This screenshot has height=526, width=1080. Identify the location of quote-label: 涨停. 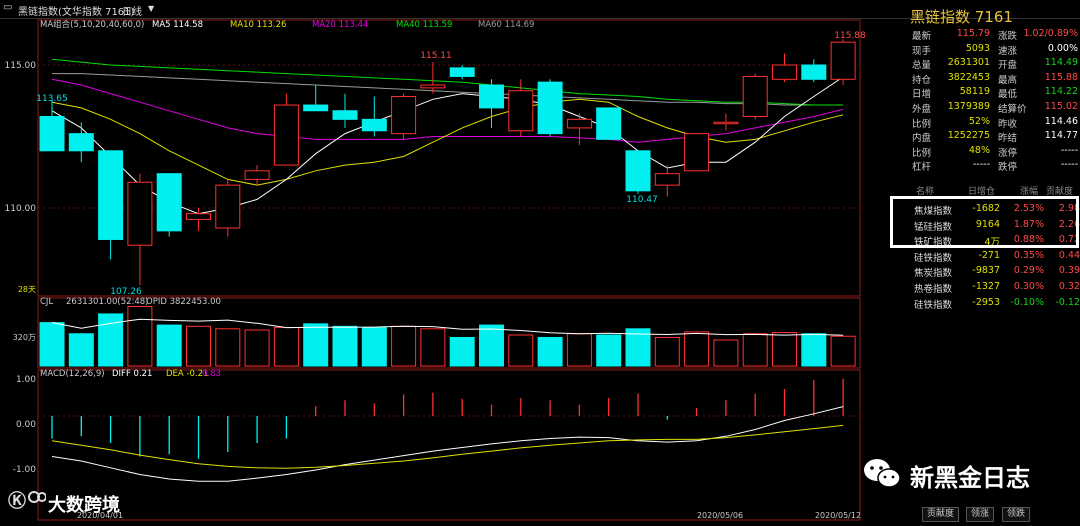
(1008, 153).